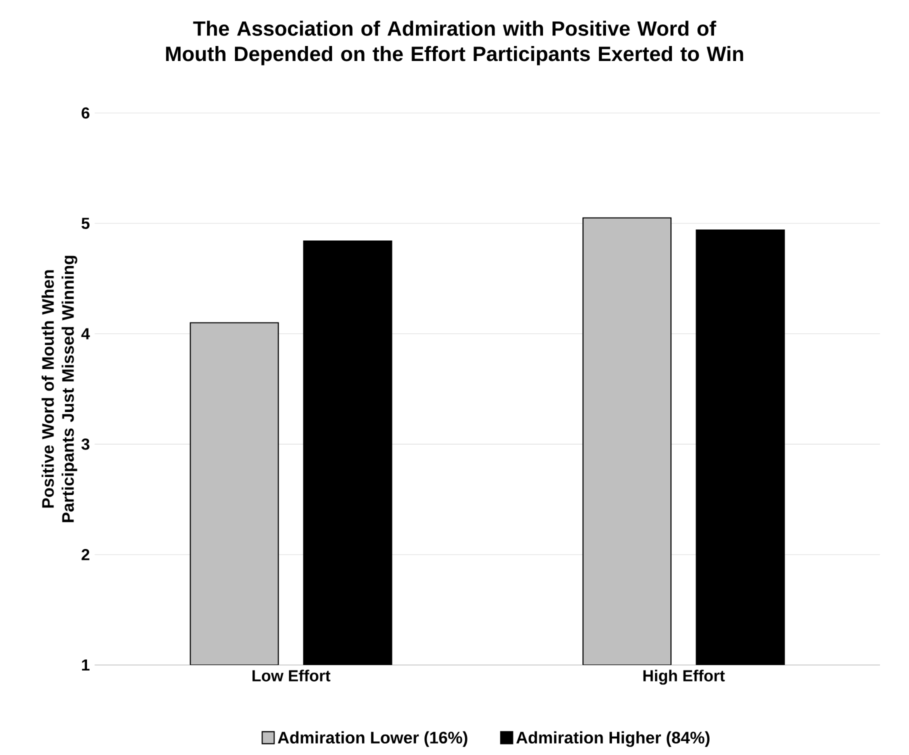 The image size is (909, 755). What do you see at coordinates (373, 739) in the screenshot?
I see `legend-label: Admiration Lower (16%)` at bounding box center [373, 739].